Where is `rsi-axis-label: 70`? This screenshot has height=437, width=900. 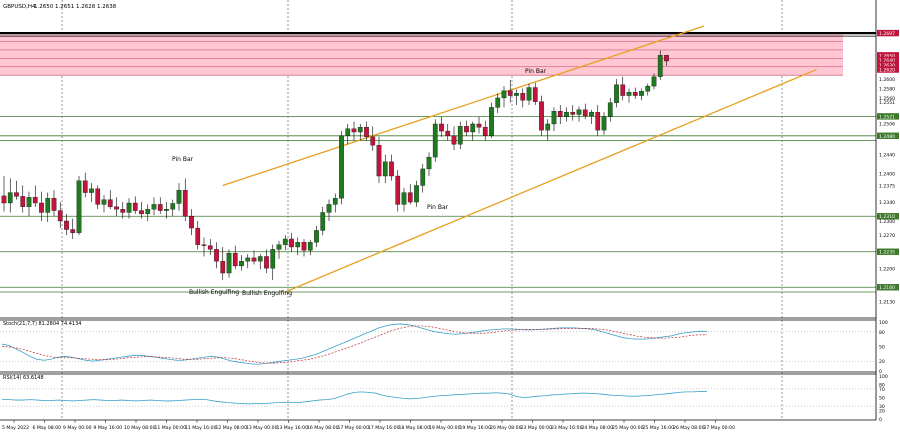 rsi-axis-label: 70 is located at coordinates (882, 390).